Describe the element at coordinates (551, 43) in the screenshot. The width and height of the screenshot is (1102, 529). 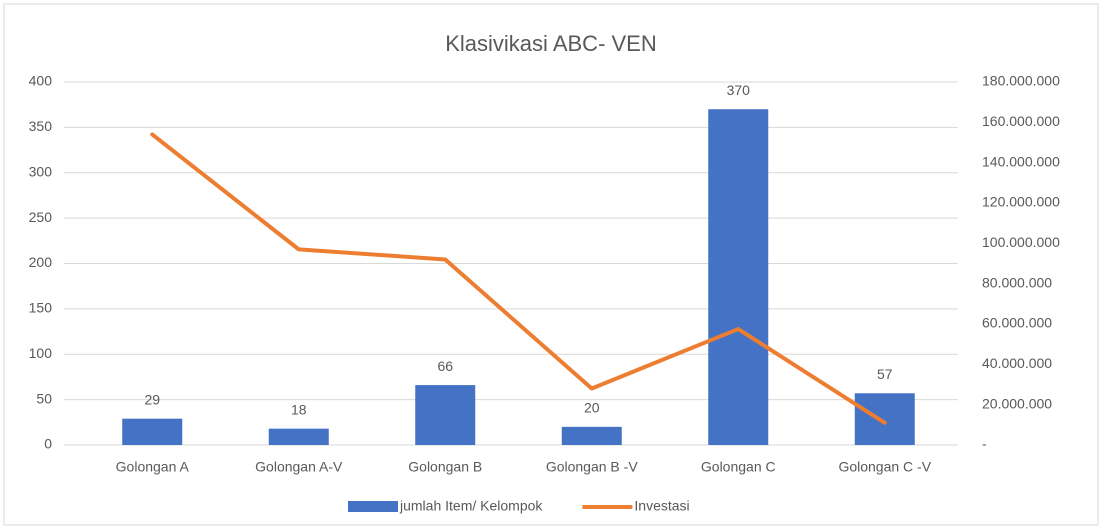
I see `chart-title: Klasivikasi ABC- VEN` at that location.